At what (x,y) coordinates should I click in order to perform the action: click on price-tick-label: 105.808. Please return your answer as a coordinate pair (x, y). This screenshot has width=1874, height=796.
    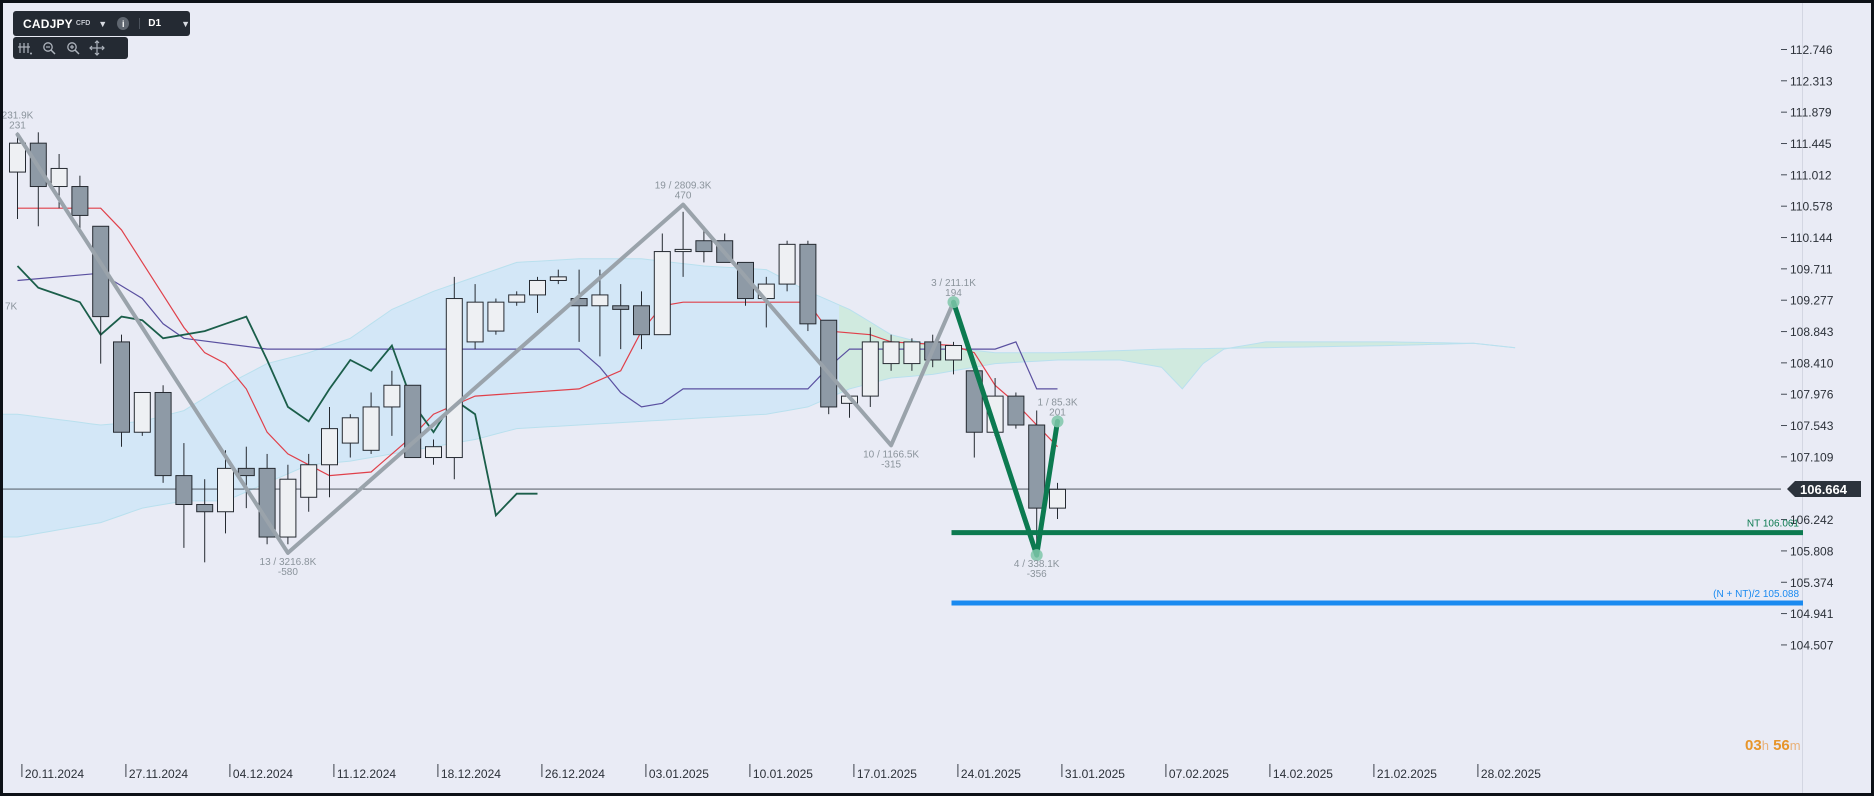
    Looking at the image, I should click on (1812, 551).